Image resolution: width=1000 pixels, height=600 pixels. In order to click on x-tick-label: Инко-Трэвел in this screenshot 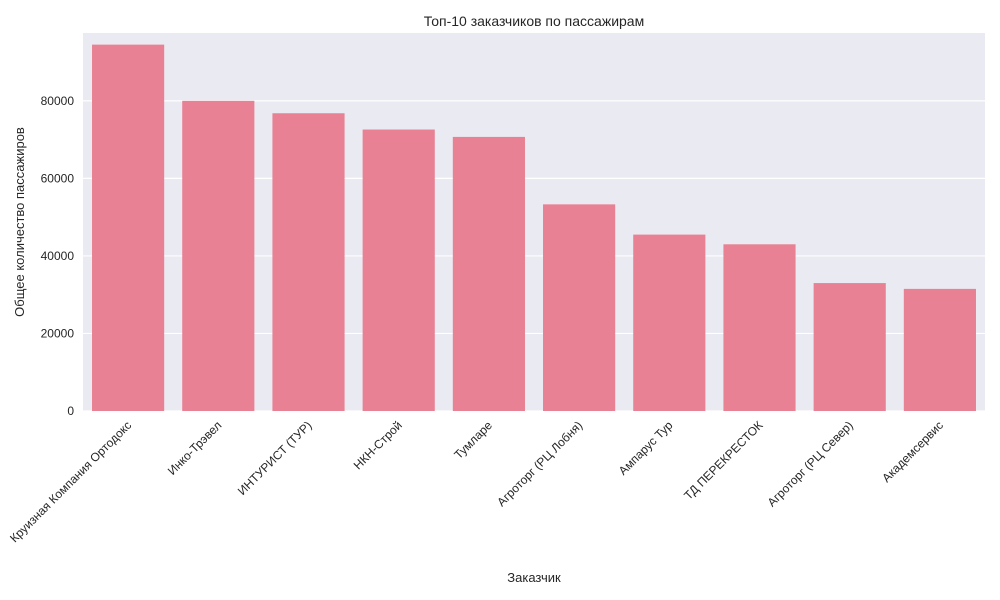, I will do `click(195, 448)`.